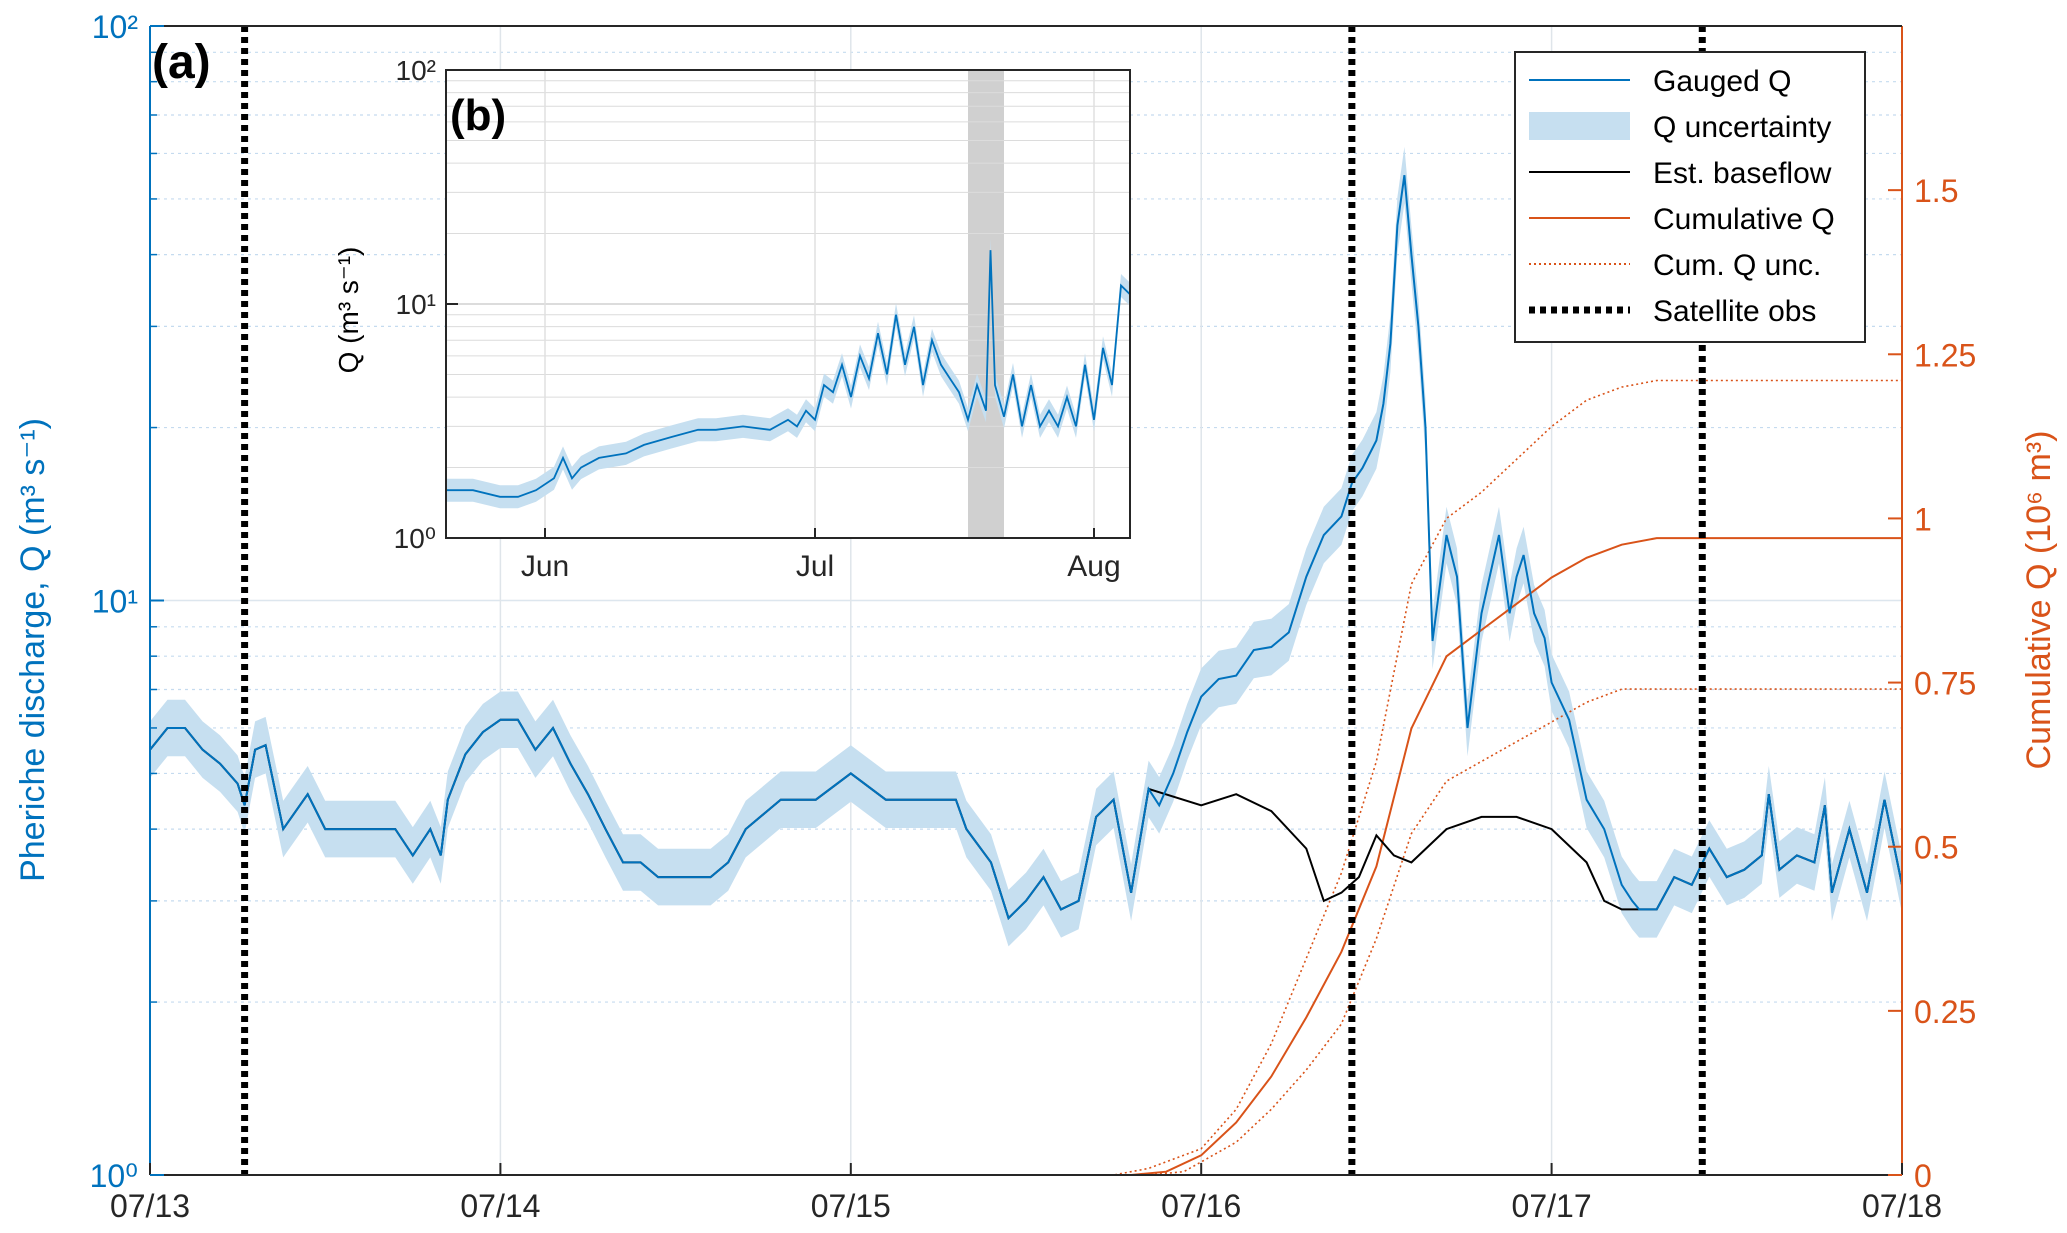  I want to click on legend-label: Est. baseflow, so click(1742, 173).